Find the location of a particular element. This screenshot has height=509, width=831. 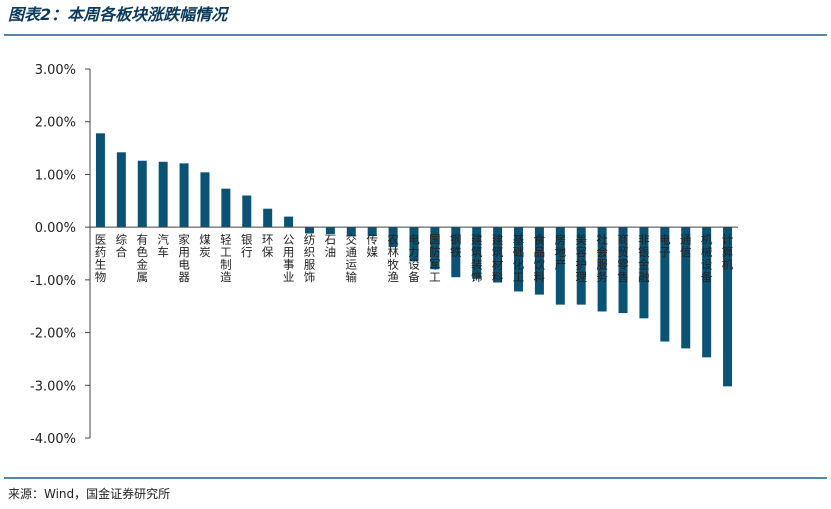

x-tick-label: 纺织服饰 is located at coordinates (309, 257).